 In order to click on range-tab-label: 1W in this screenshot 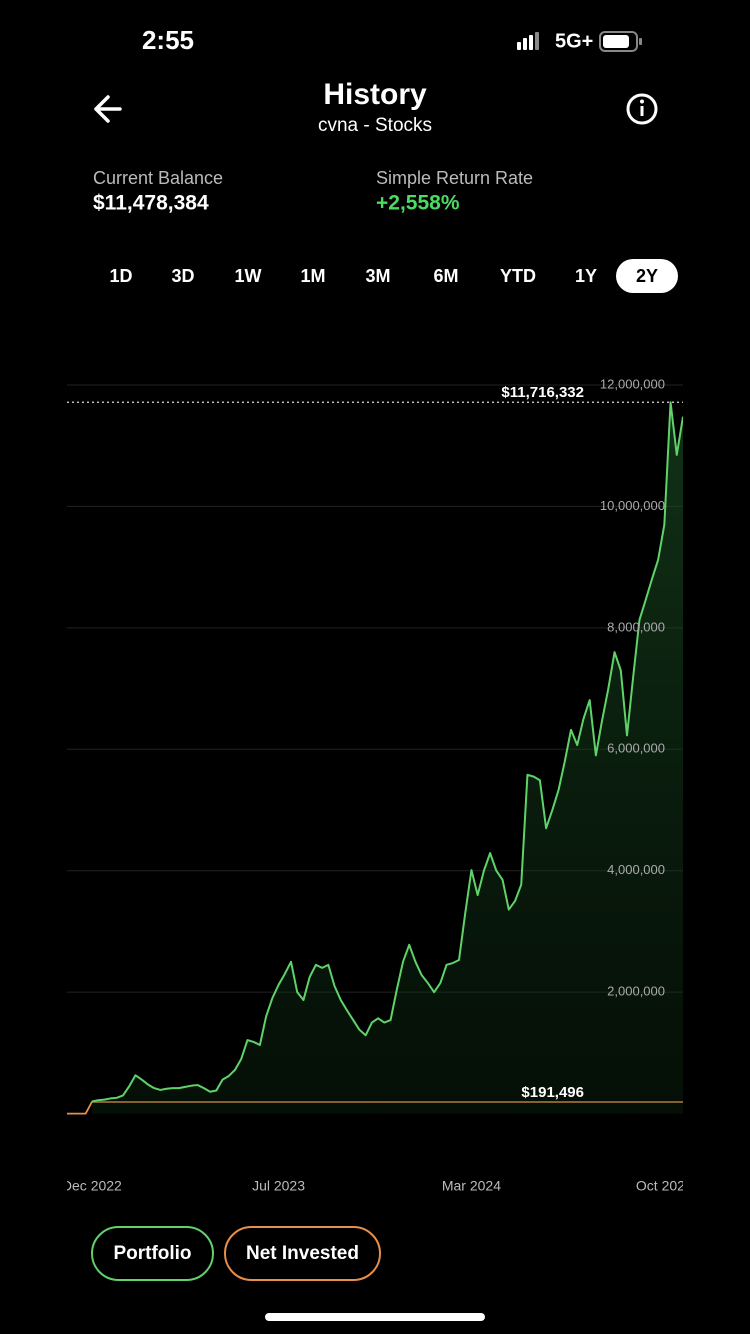, I will do `click(248, 276)`.